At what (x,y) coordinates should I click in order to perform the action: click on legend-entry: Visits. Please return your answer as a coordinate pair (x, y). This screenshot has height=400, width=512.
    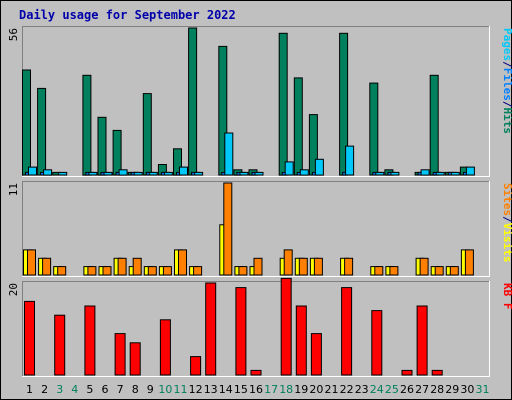
    Looking at the image, I should click on (506, 243).